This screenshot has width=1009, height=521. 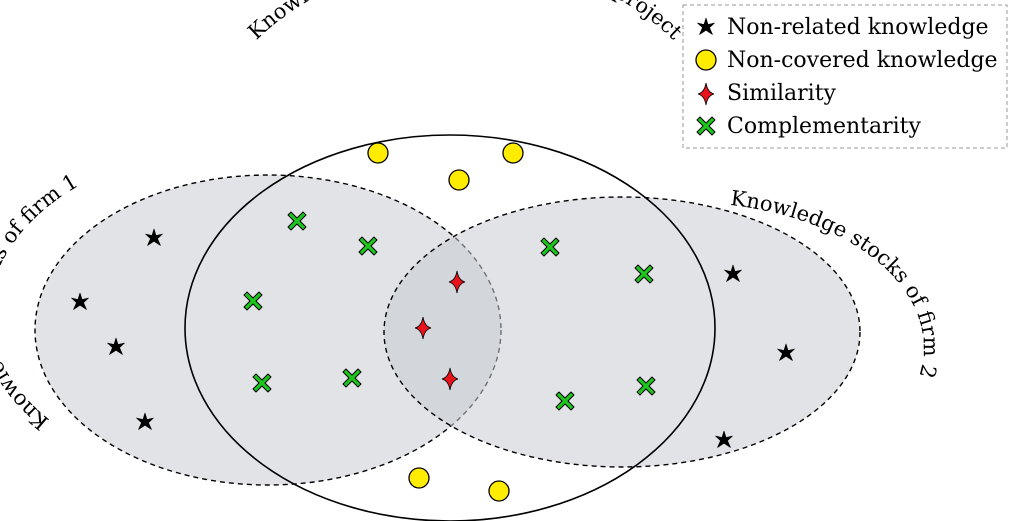 What do you see at coordinates (445, 322) in the screenshot?
I see `non-covered-markers` at bounding box center [445, 322].